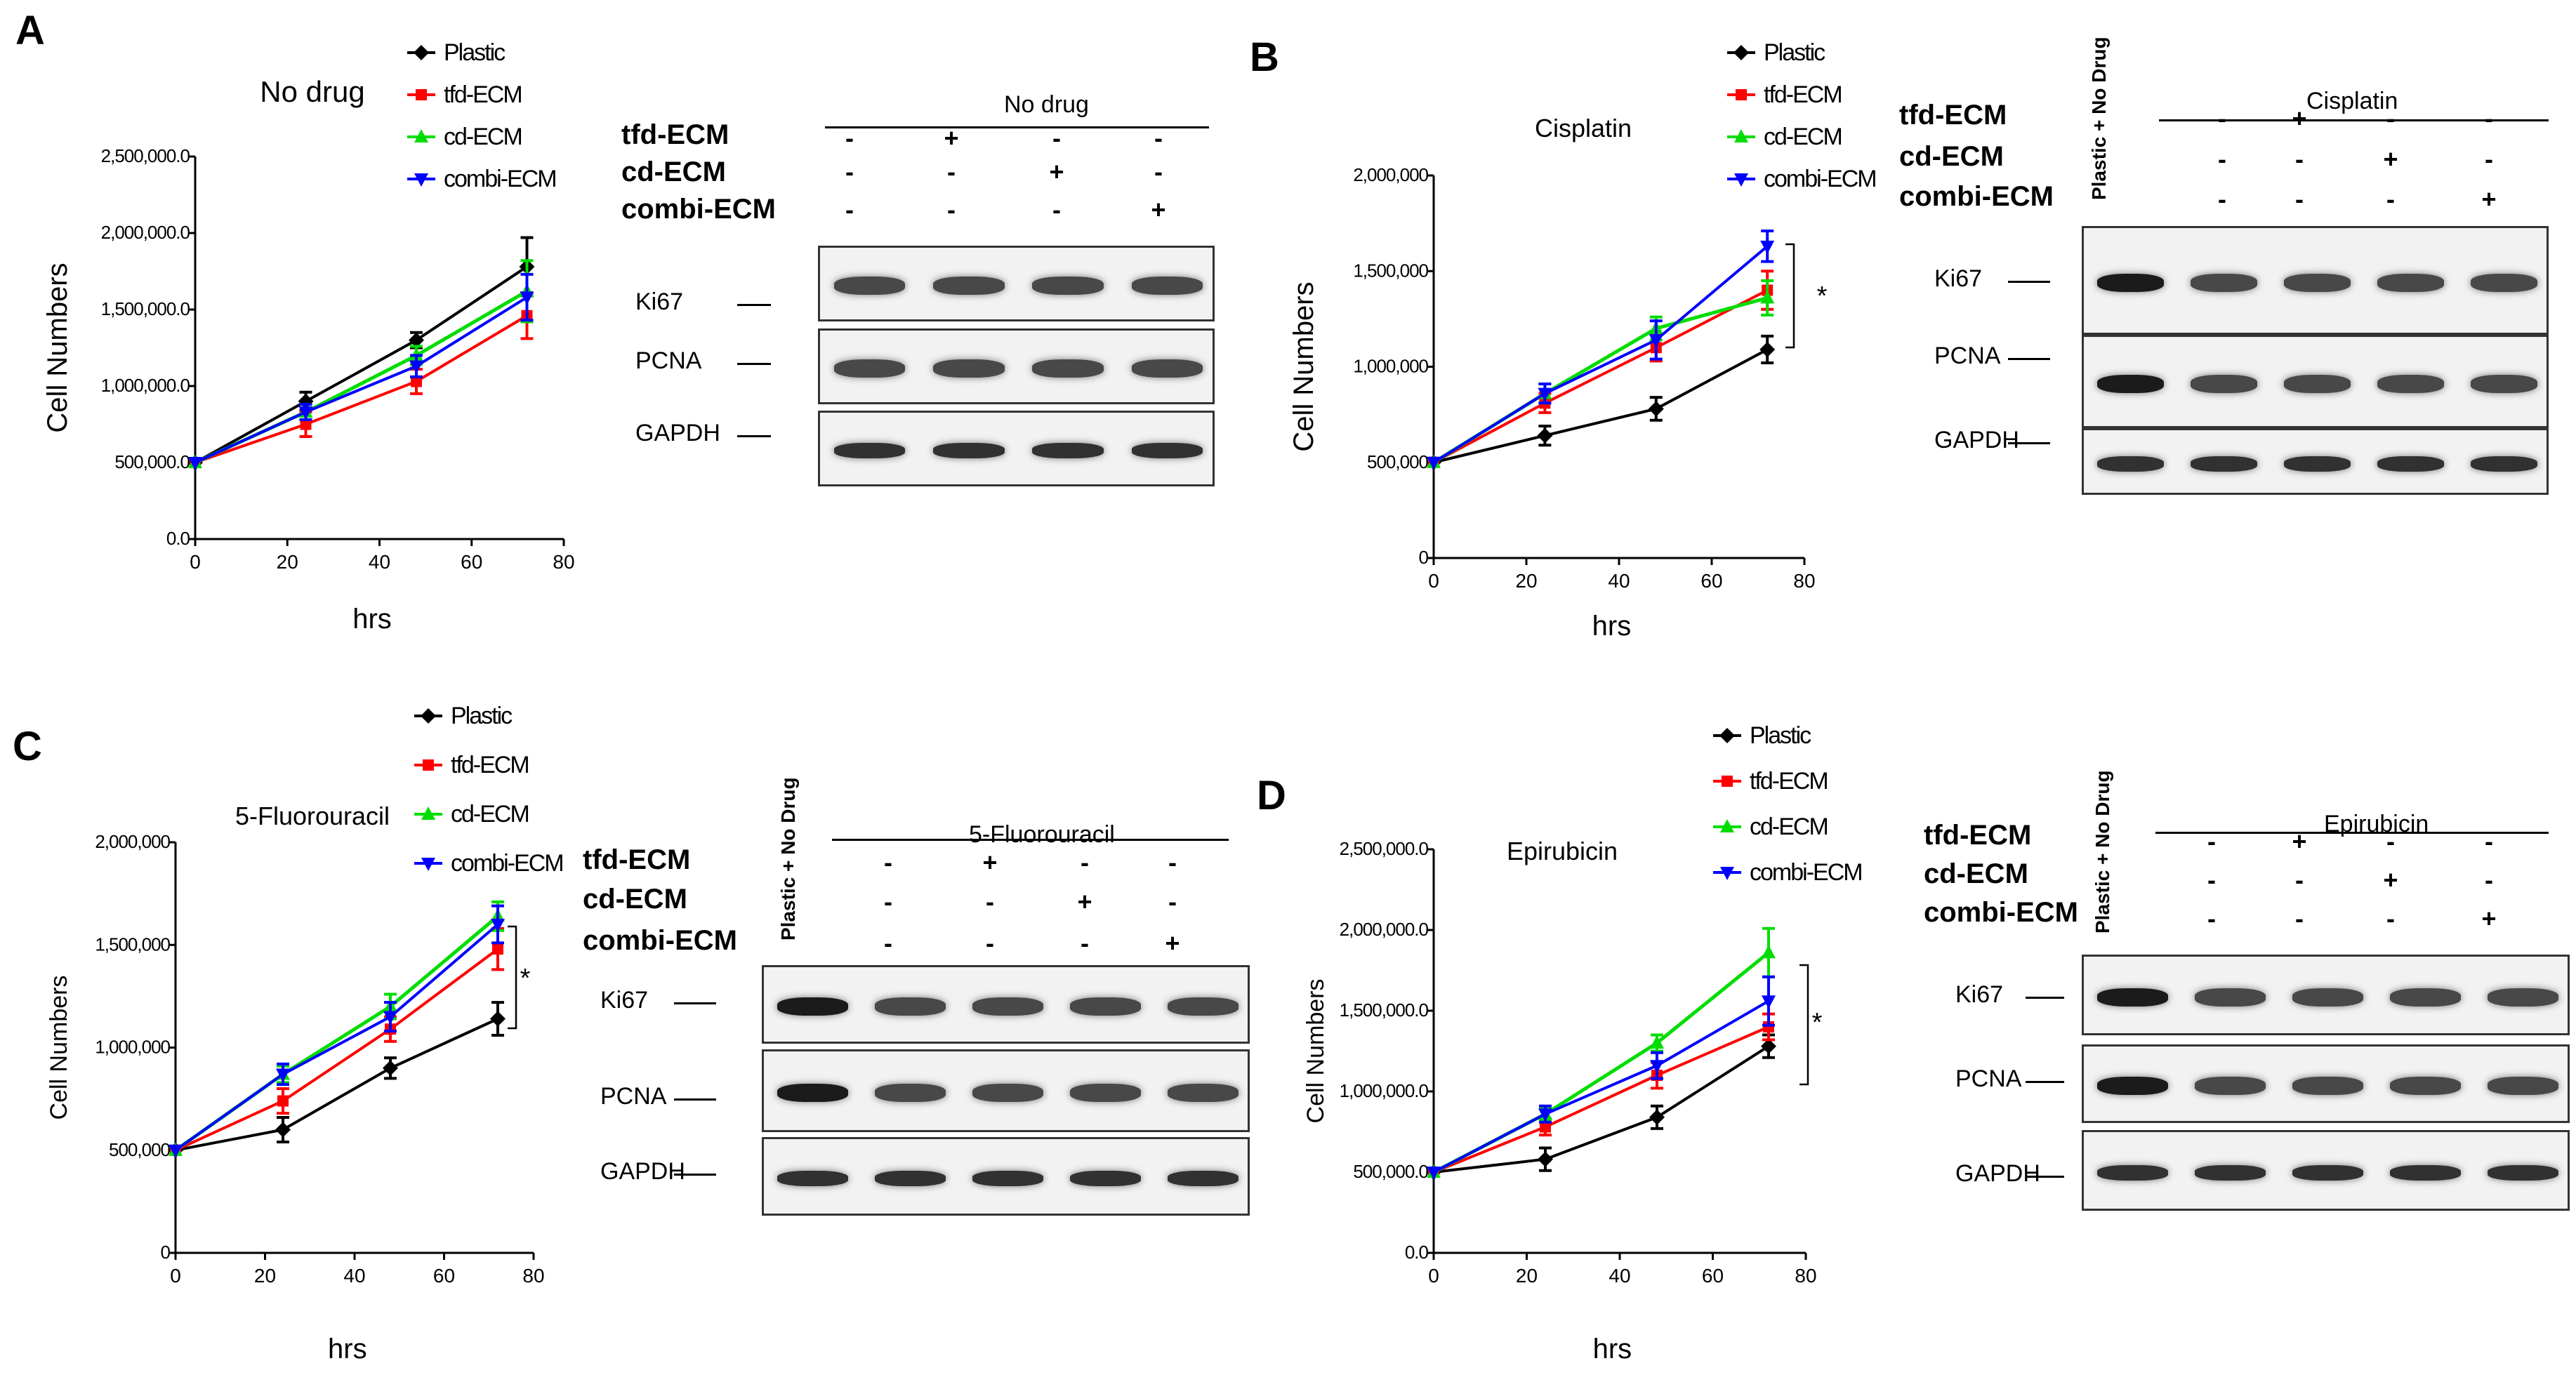 This screenshot has width=2576, height=1375. Describe the element at coordinates (1741, 52) in the screenshot. I see `legend-marker-diamond` at that location.